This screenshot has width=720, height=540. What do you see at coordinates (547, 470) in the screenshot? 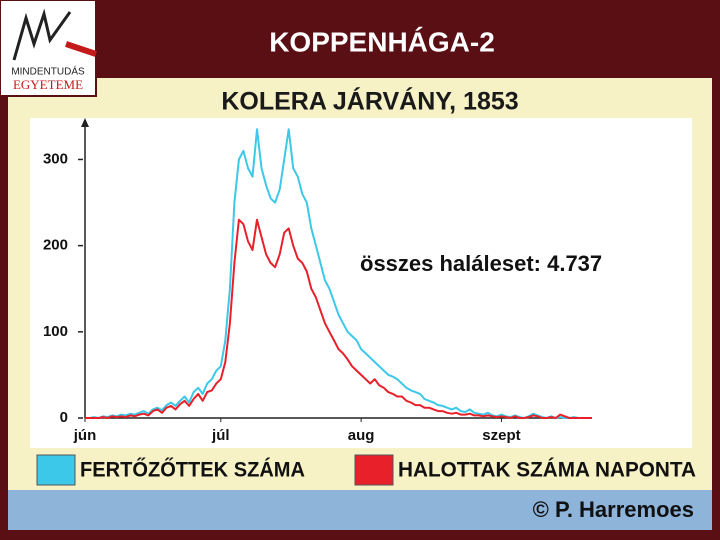
I see `legend-label: HALOTTAK SZÁMA NAPONTA` at bounding box center [547, 470].